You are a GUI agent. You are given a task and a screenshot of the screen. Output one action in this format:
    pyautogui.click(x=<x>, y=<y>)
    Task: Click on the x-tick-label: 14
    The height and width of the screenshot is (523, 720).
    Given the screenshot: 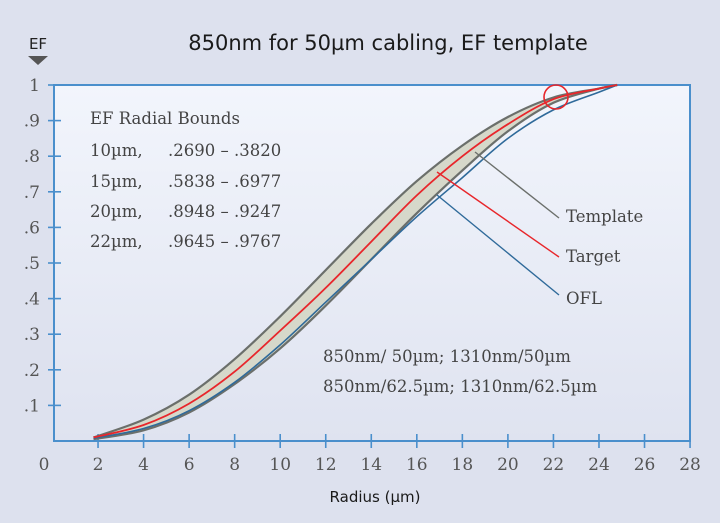 What is the action you would take?
    pyautogui.click(x=371, y=465)
    